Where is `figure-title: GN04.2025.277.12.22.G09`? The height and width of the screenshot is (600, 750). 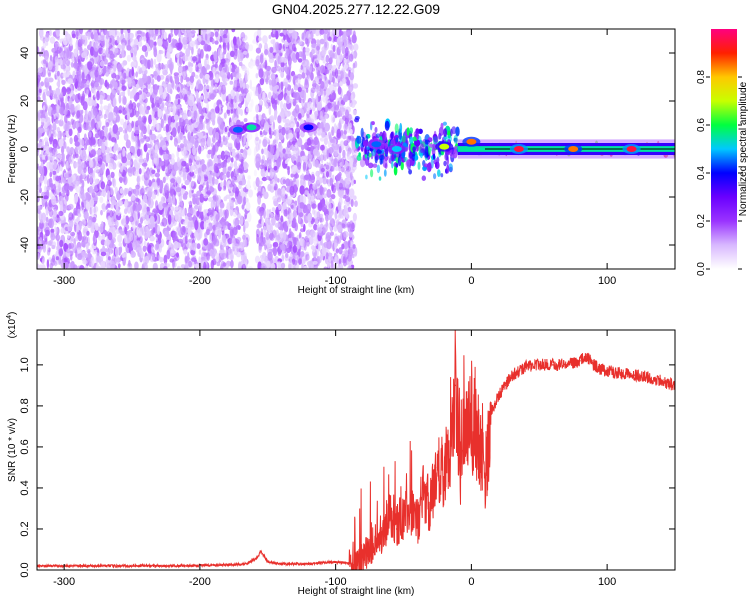
figure-title: GN04.2025.277.12.22.G09 is located at coordinates (356, 9).